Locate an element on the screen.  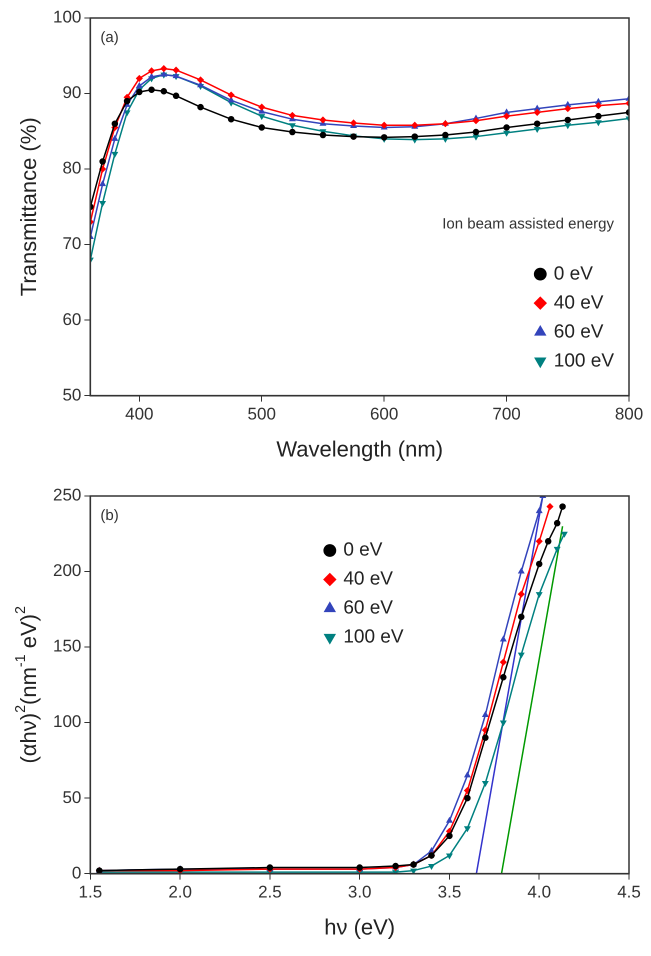
y-tick-label: 60 is located at coordinates (72, 319).